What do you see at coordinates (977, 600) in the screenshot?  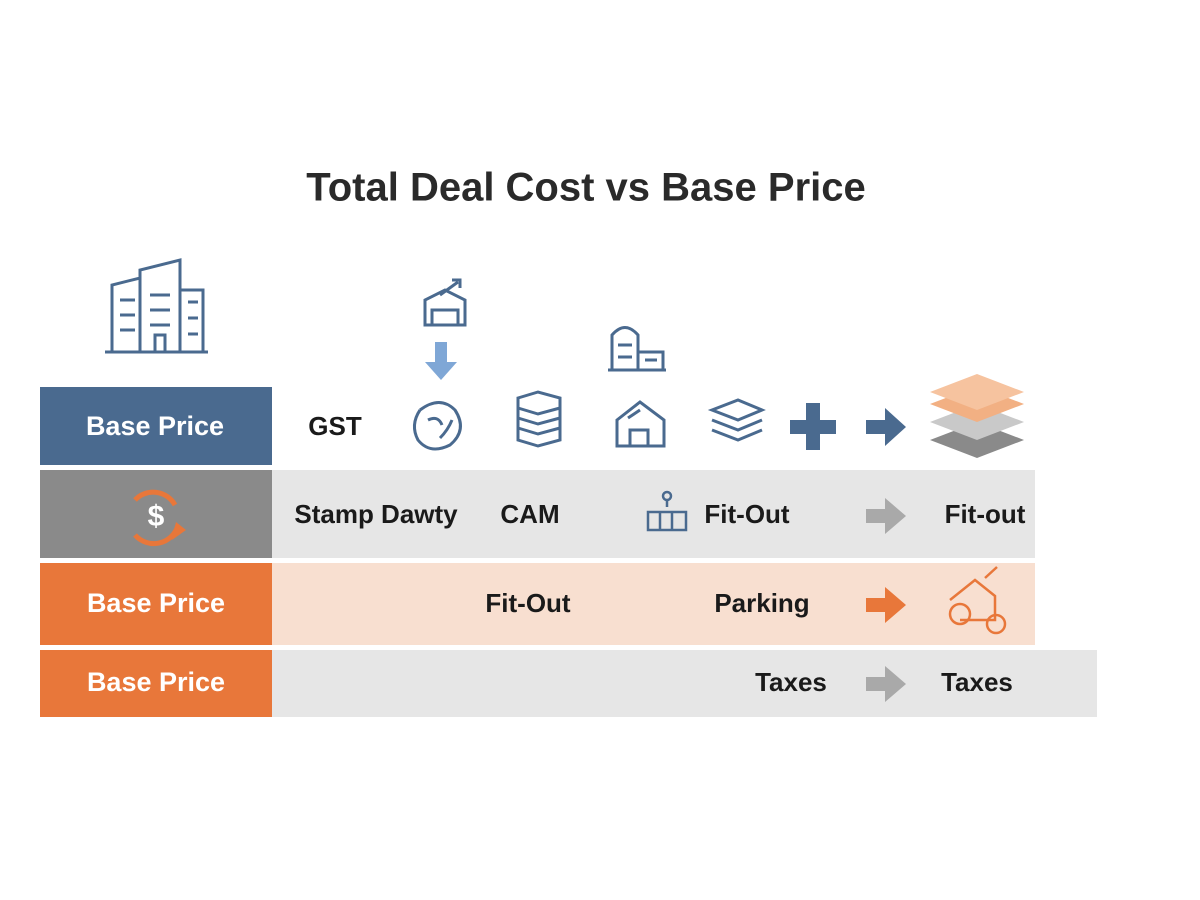 I see `house-money-icon` at bounding box center [977, 600].